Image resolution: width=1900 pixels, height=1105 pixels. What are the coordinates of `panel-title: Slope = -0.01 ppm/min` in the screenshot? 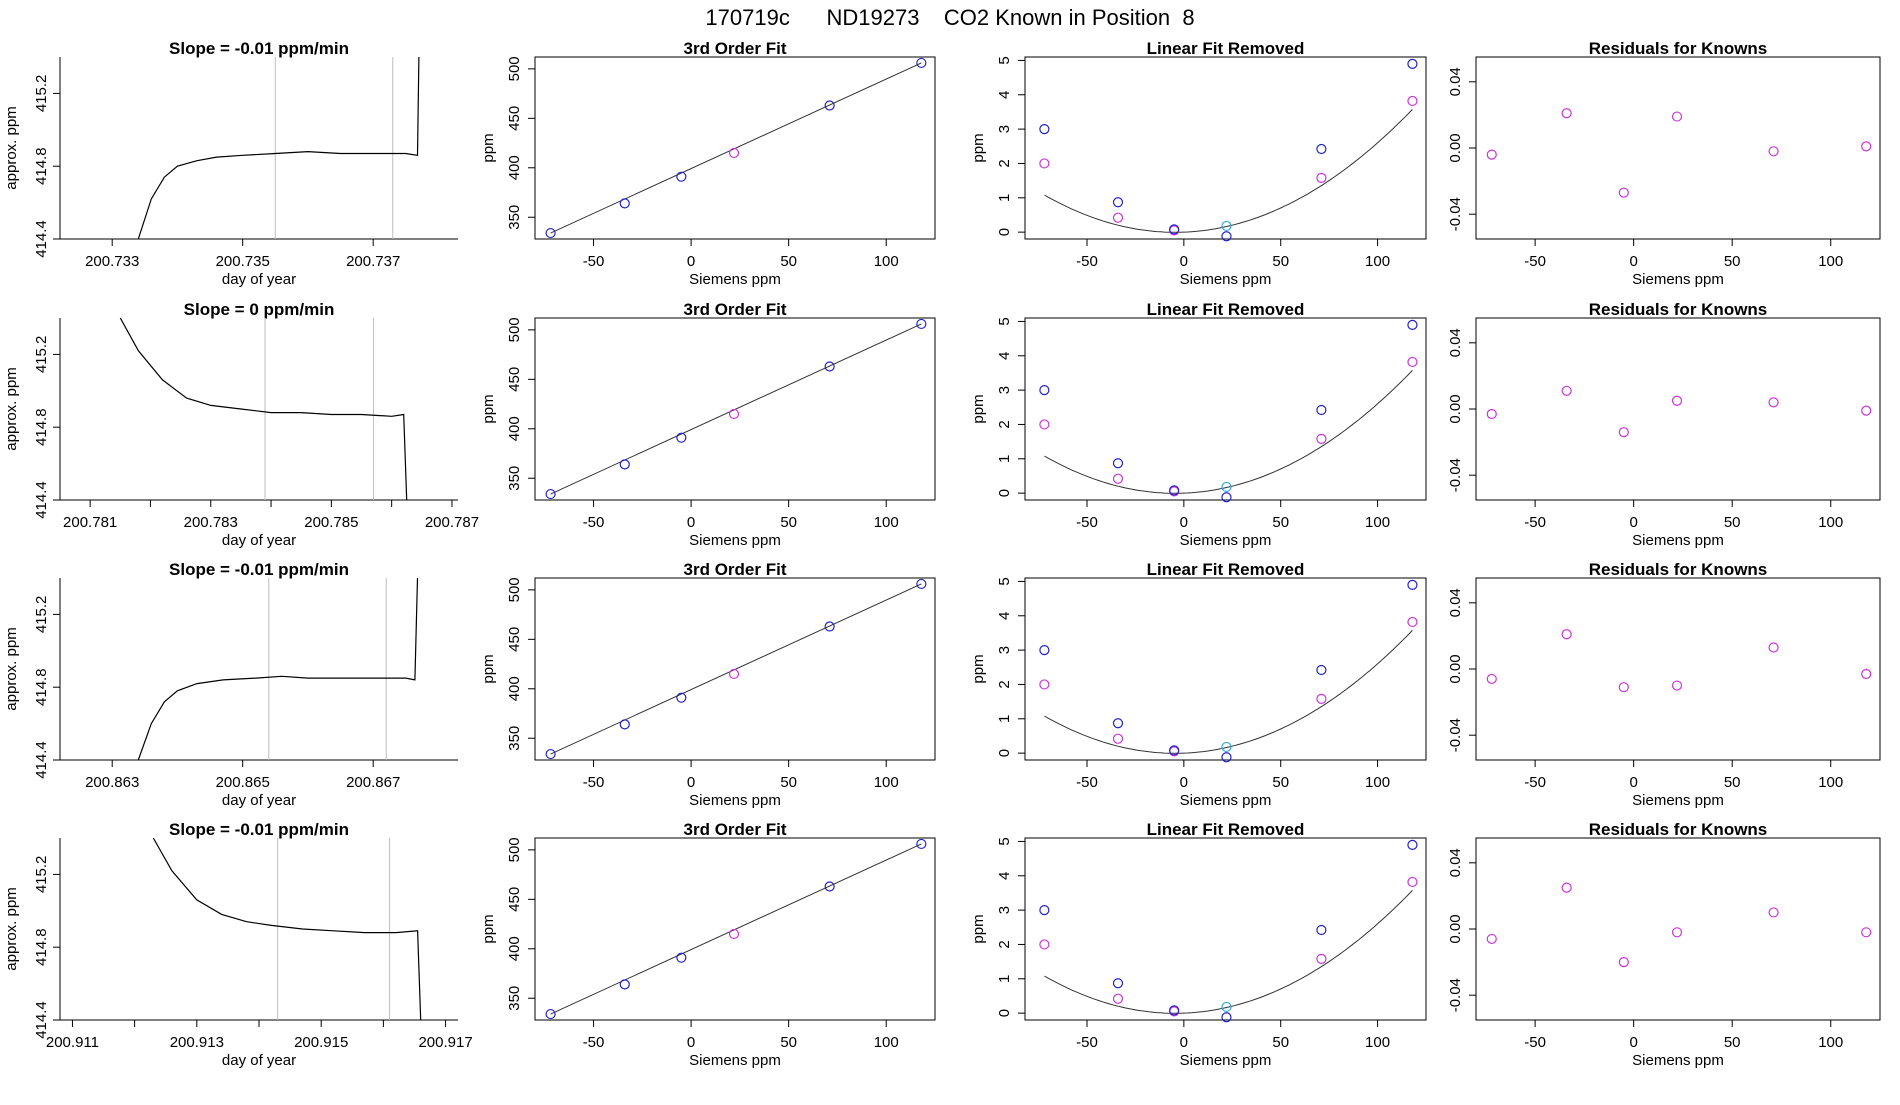 It's located at (259, 829).